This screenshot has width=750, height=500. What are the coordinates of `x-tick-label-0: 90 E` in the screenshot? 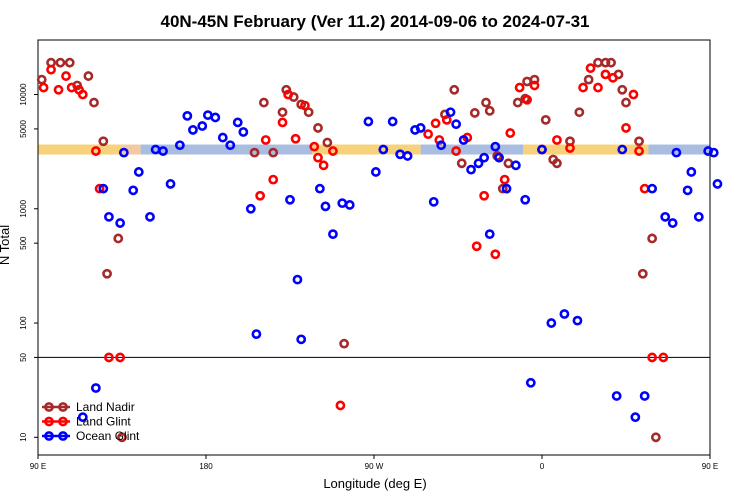 It's located at (38, 466).